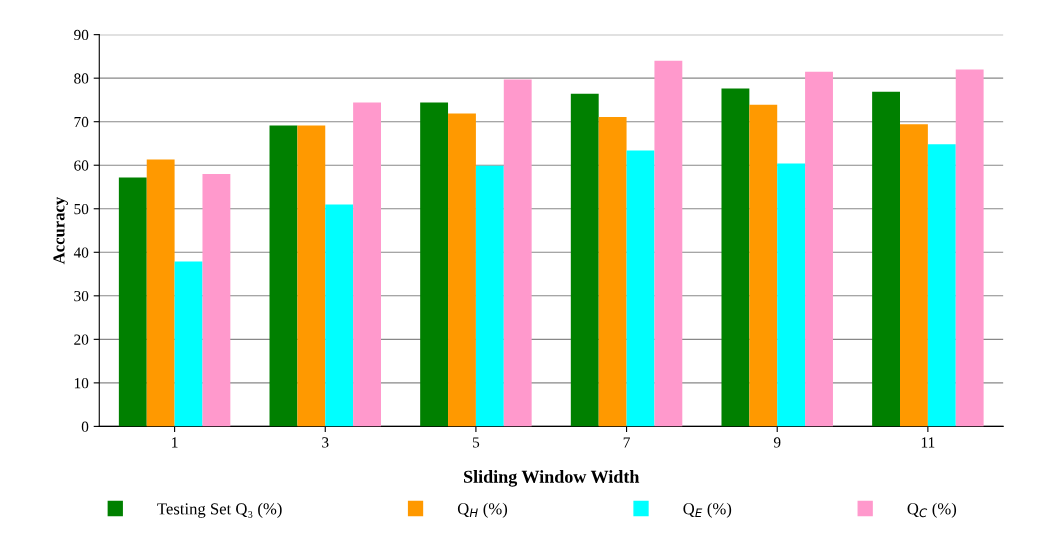  I want to click on y-tick-label: 20, so click(81, 339).